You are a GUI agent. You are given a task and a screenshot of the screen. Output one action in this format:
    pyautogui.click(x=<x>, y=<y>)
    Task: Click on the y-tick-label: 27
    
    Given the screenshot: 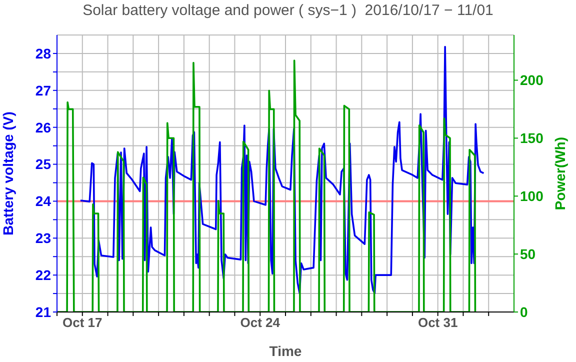 What is the action you would take?
    pyautogui.click(x=43, y=90)
    